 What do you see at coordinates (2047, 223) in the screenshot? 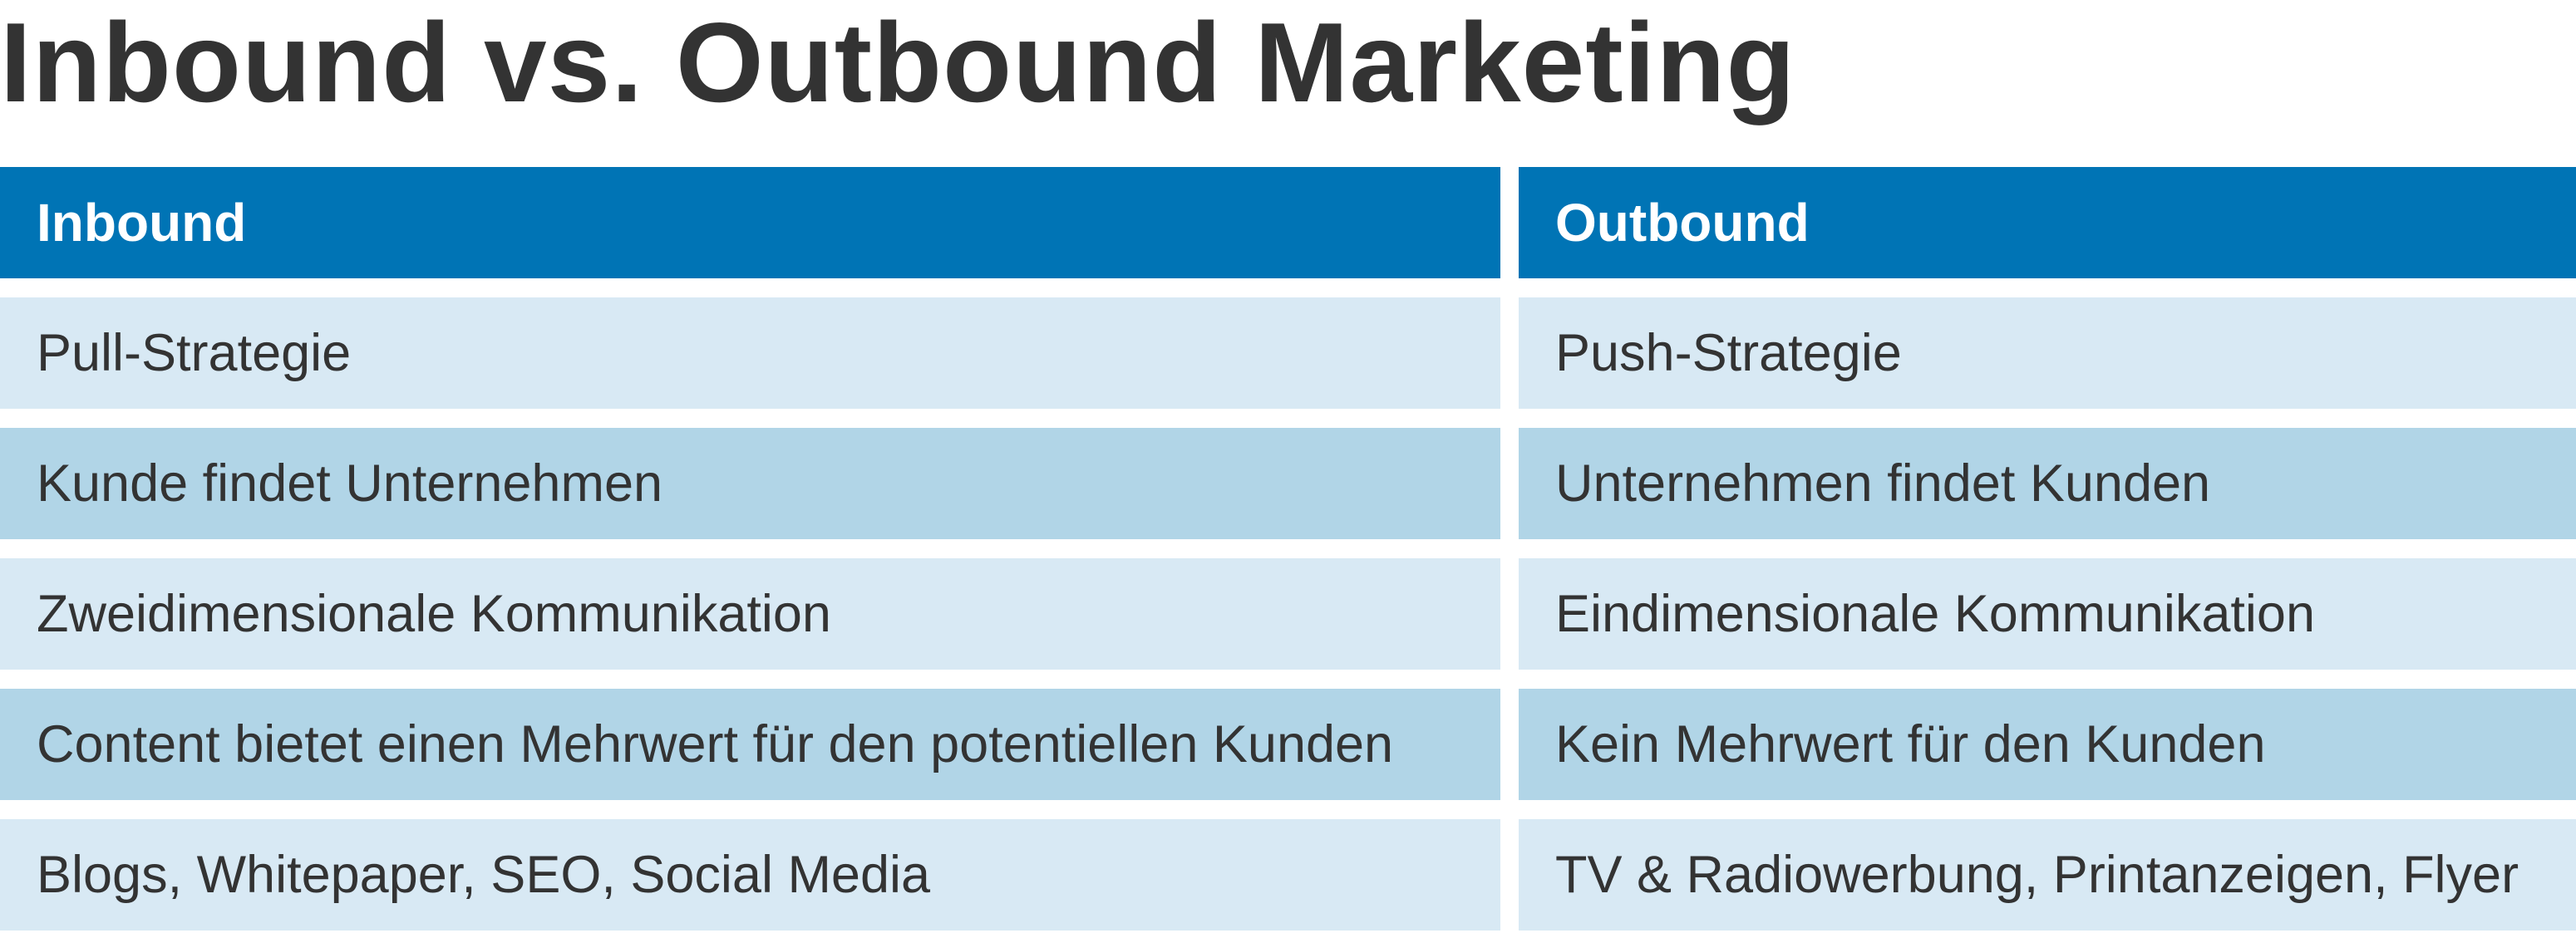
I see `column-header-outbound: Outbound` at bounding box center [2047, 223].